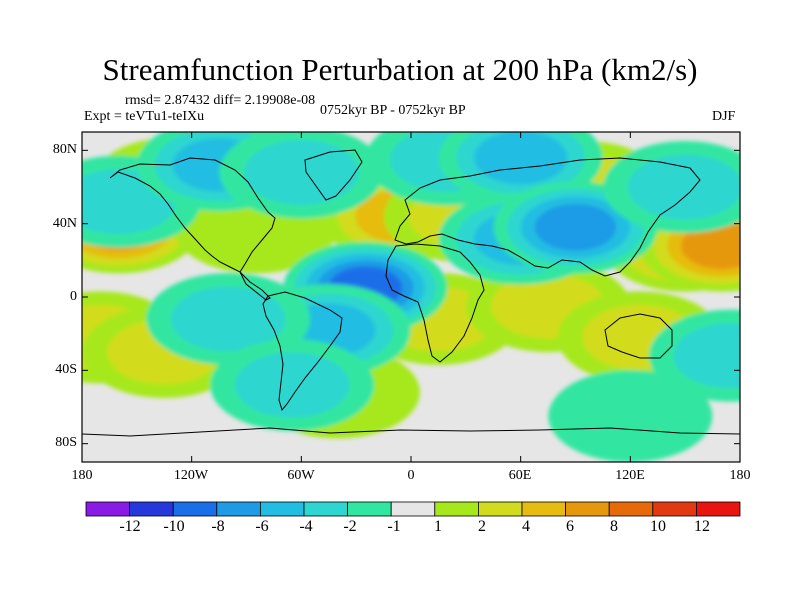 This screenshot has height=600, width=800. Describe the element at coordinates (702, 526) in the screenshot. I see `colorbar-label: 12` at that location.